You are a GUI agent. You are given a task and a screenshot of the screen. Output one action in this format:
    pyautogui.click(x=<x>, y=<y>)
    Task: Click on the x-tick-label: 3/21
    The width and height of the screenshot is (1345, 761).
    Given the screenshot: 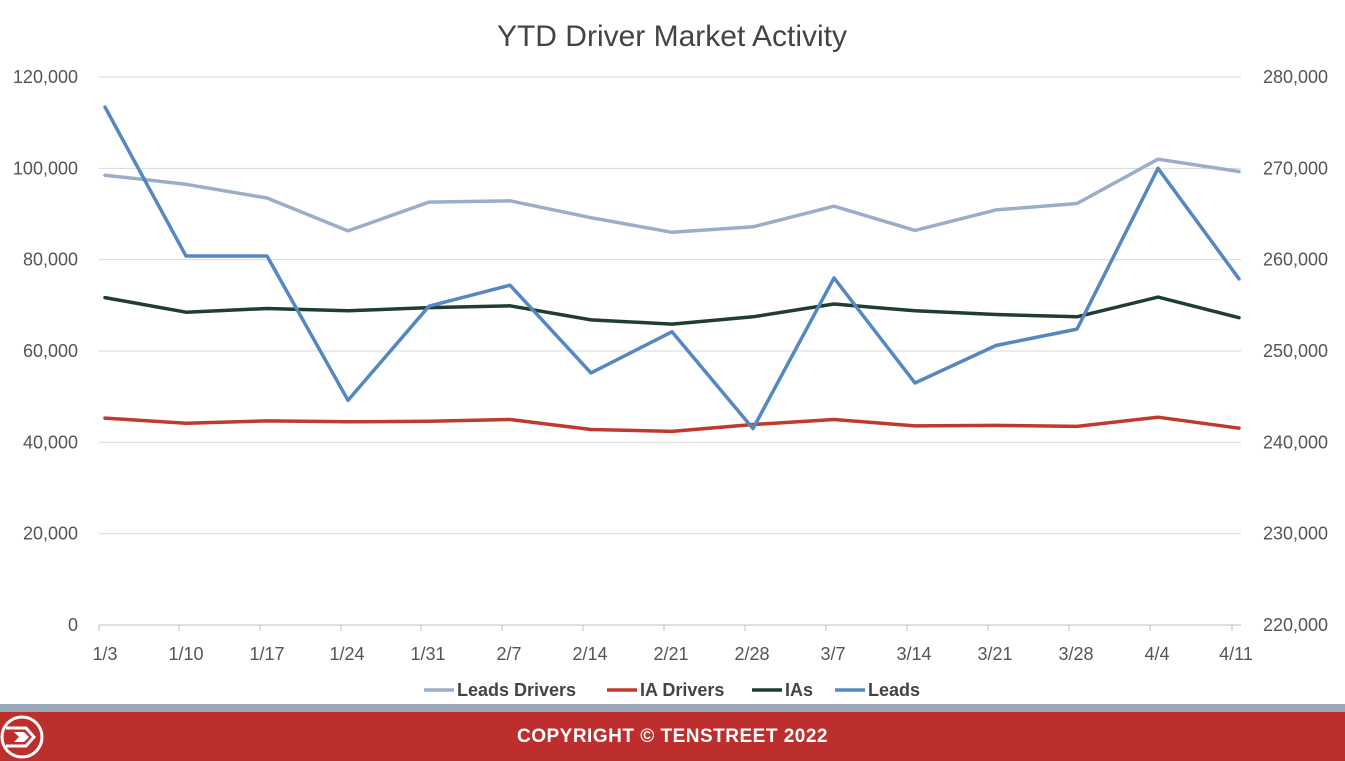 What is the action you would take?
    pyautogui.click(x=994, y=654)
    